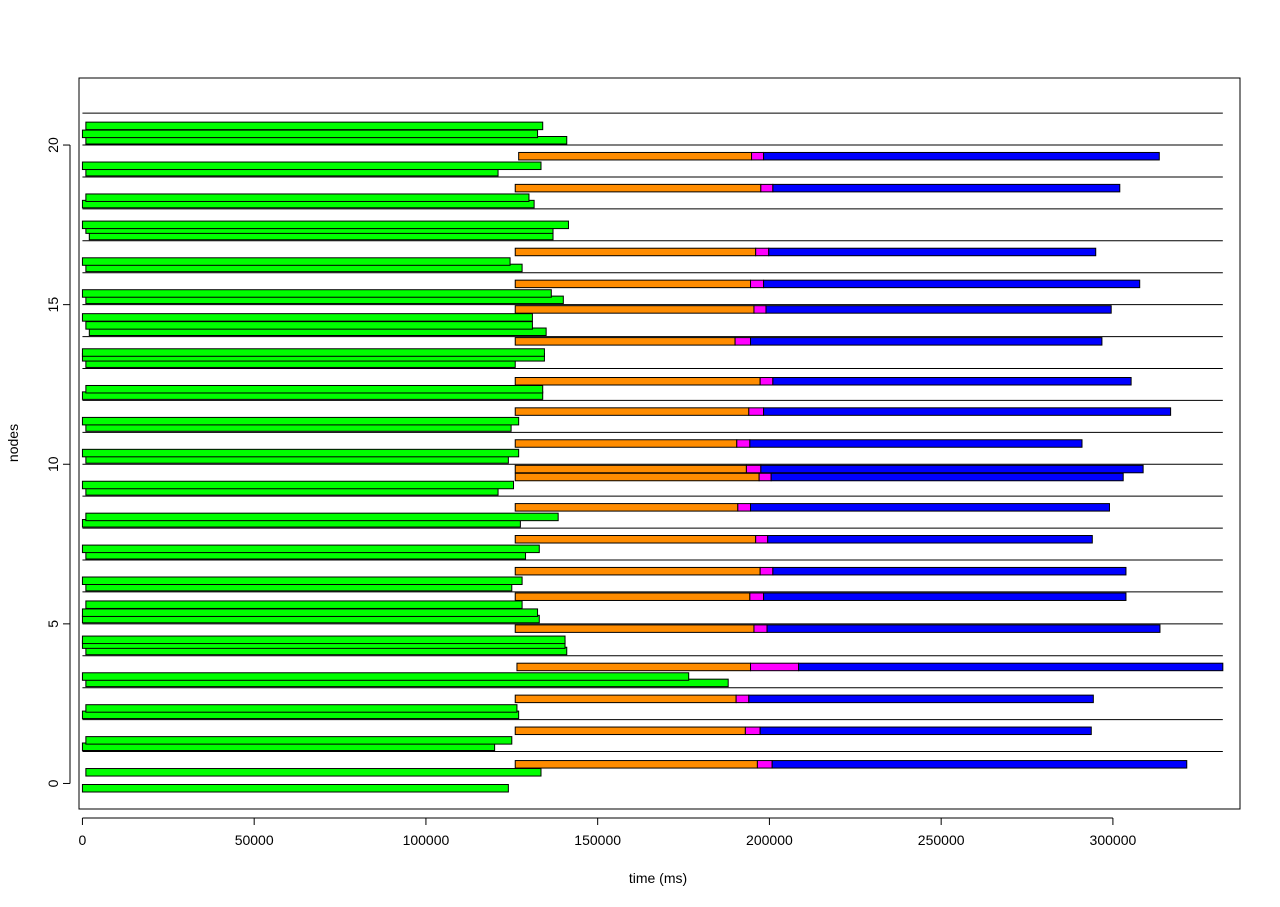 This screenshot has width=1280, height=907. Describe the element at coordinates (53, 624) in the screenshot. I see `y-tick-label: 5` at that location.